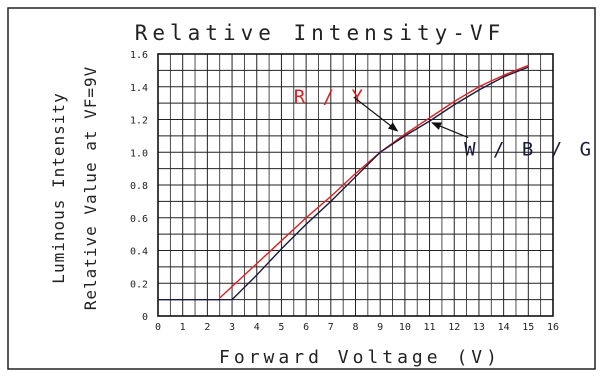 This screenshot has width=603, height=382. I want to click on annotations: R / Y W / B / G, so click(444, 123).